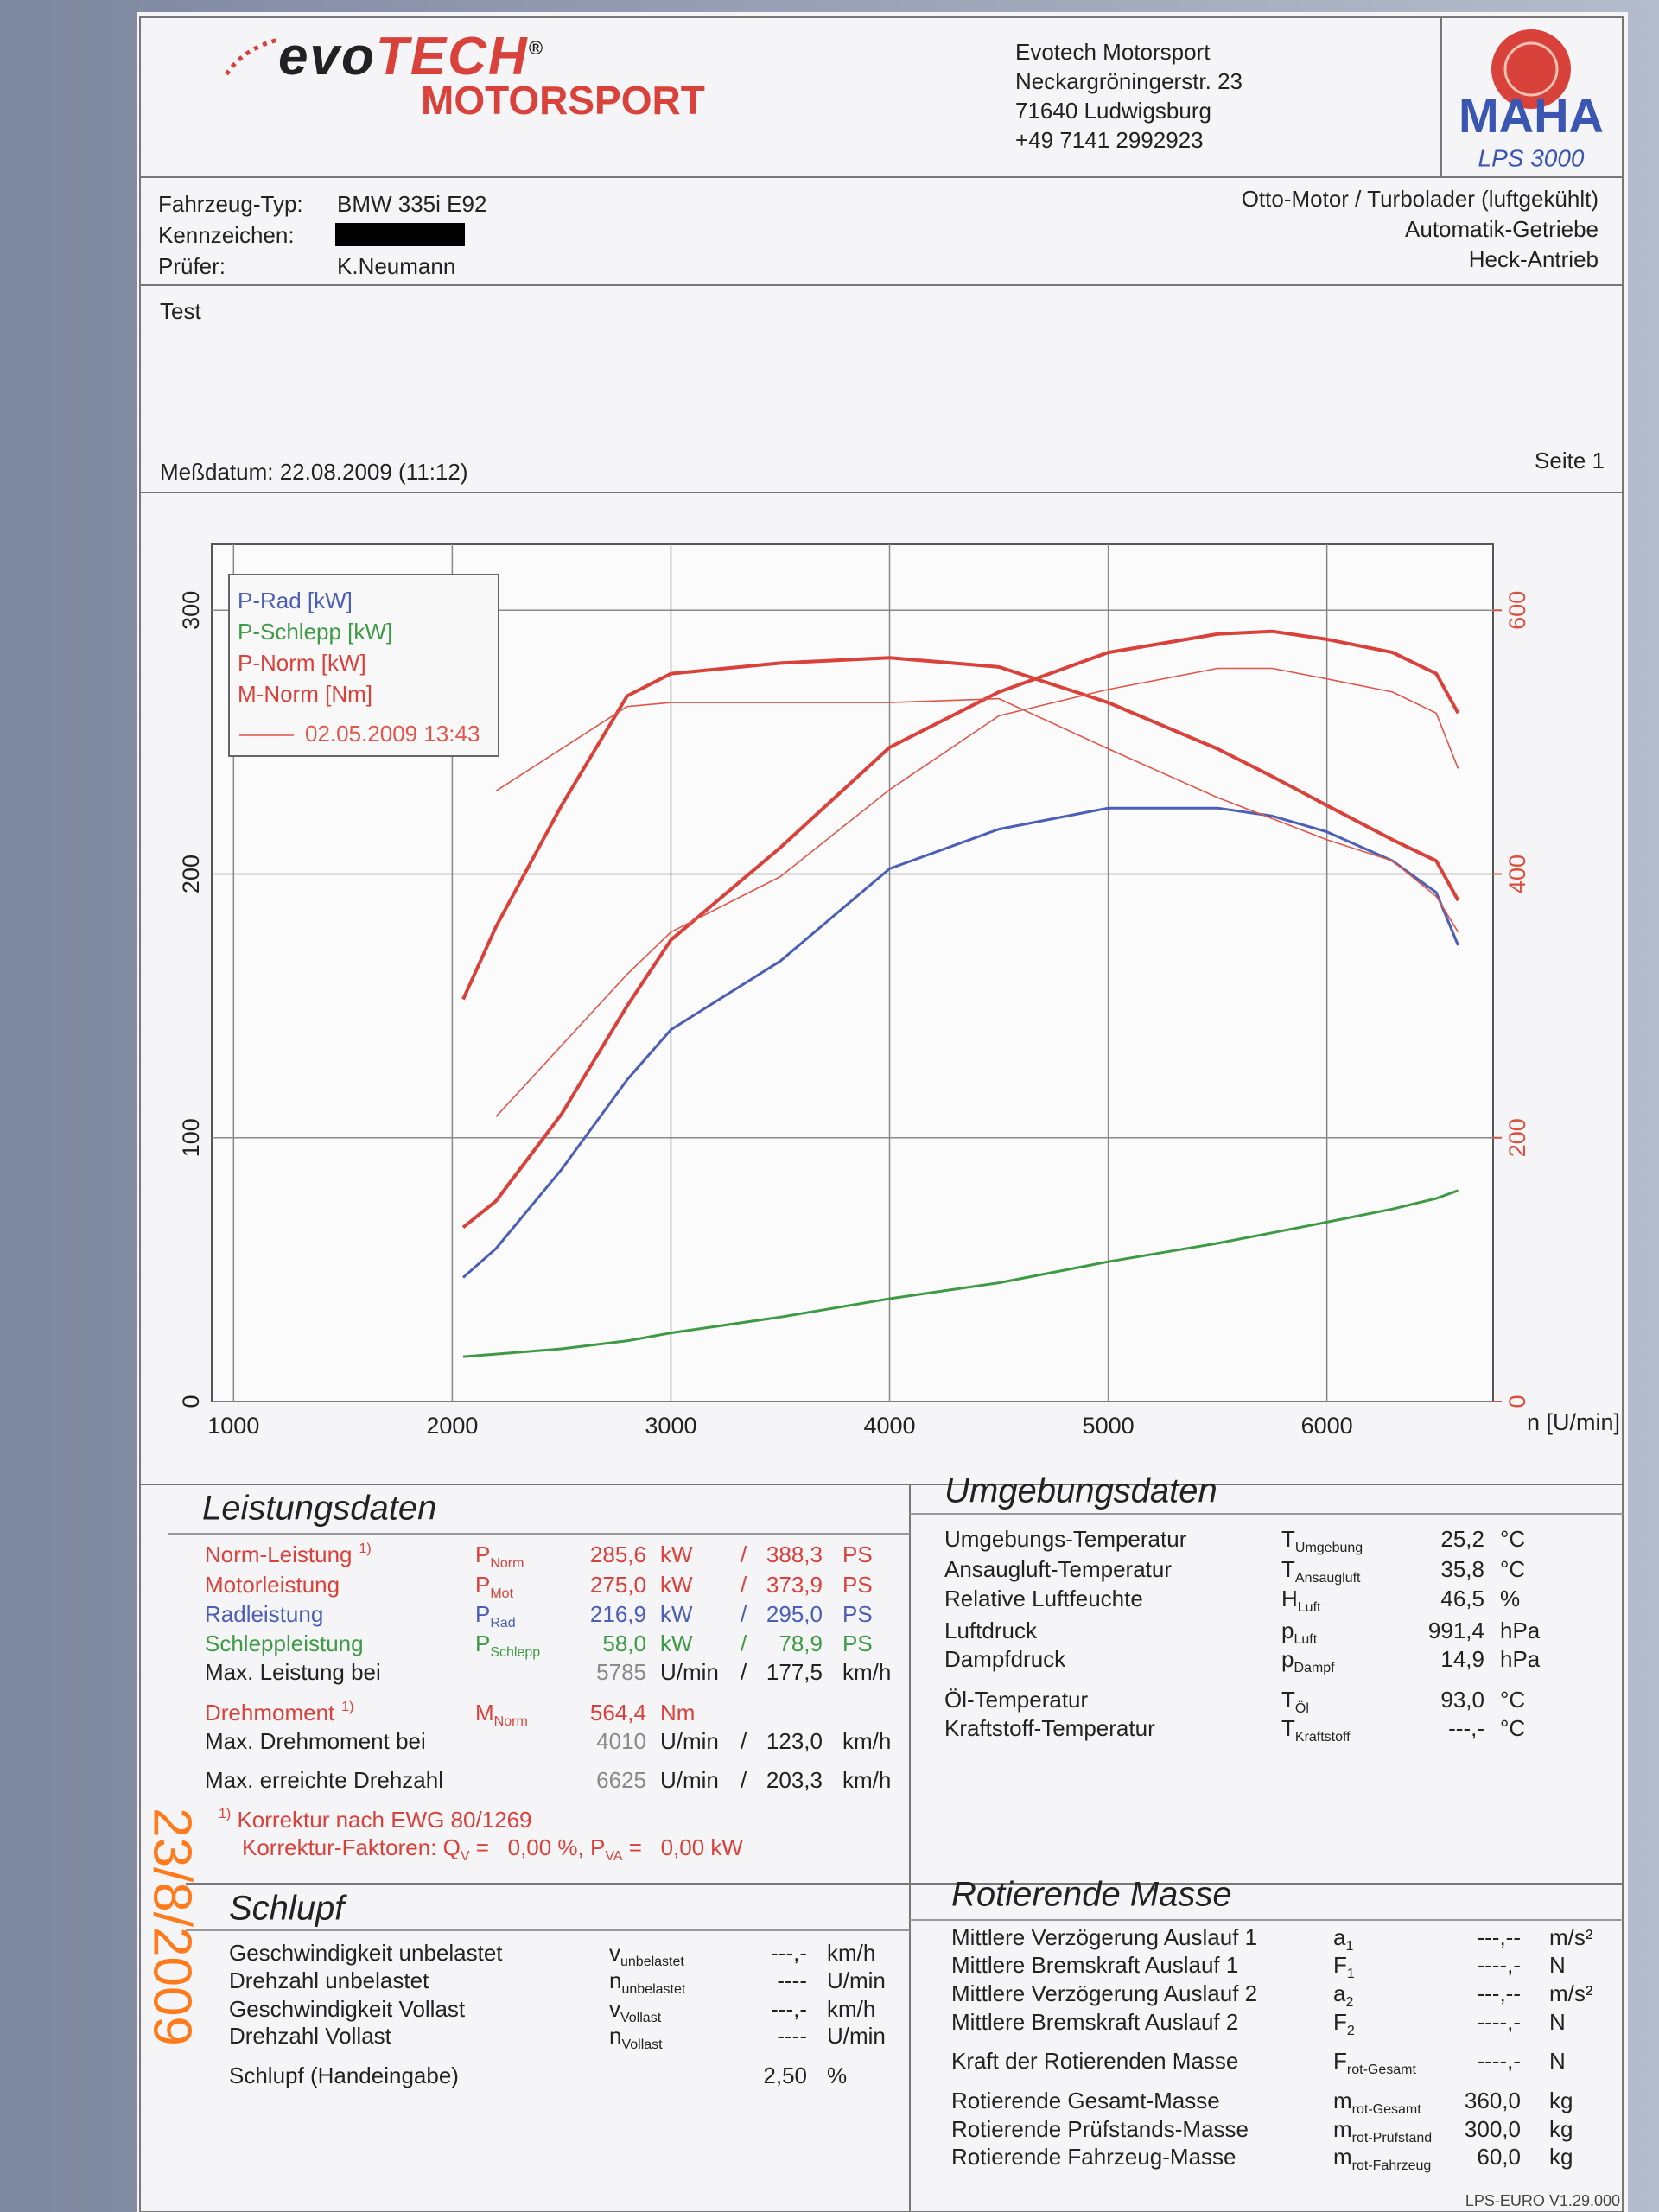 This screenshot has height=2212, width=1659. What do you see at coordinates (1420, 199) in the screenshot?
I see `engine-info: Otto-Motor / Turbolader (luftgekühlt)` at bounding box center [1420, 199].